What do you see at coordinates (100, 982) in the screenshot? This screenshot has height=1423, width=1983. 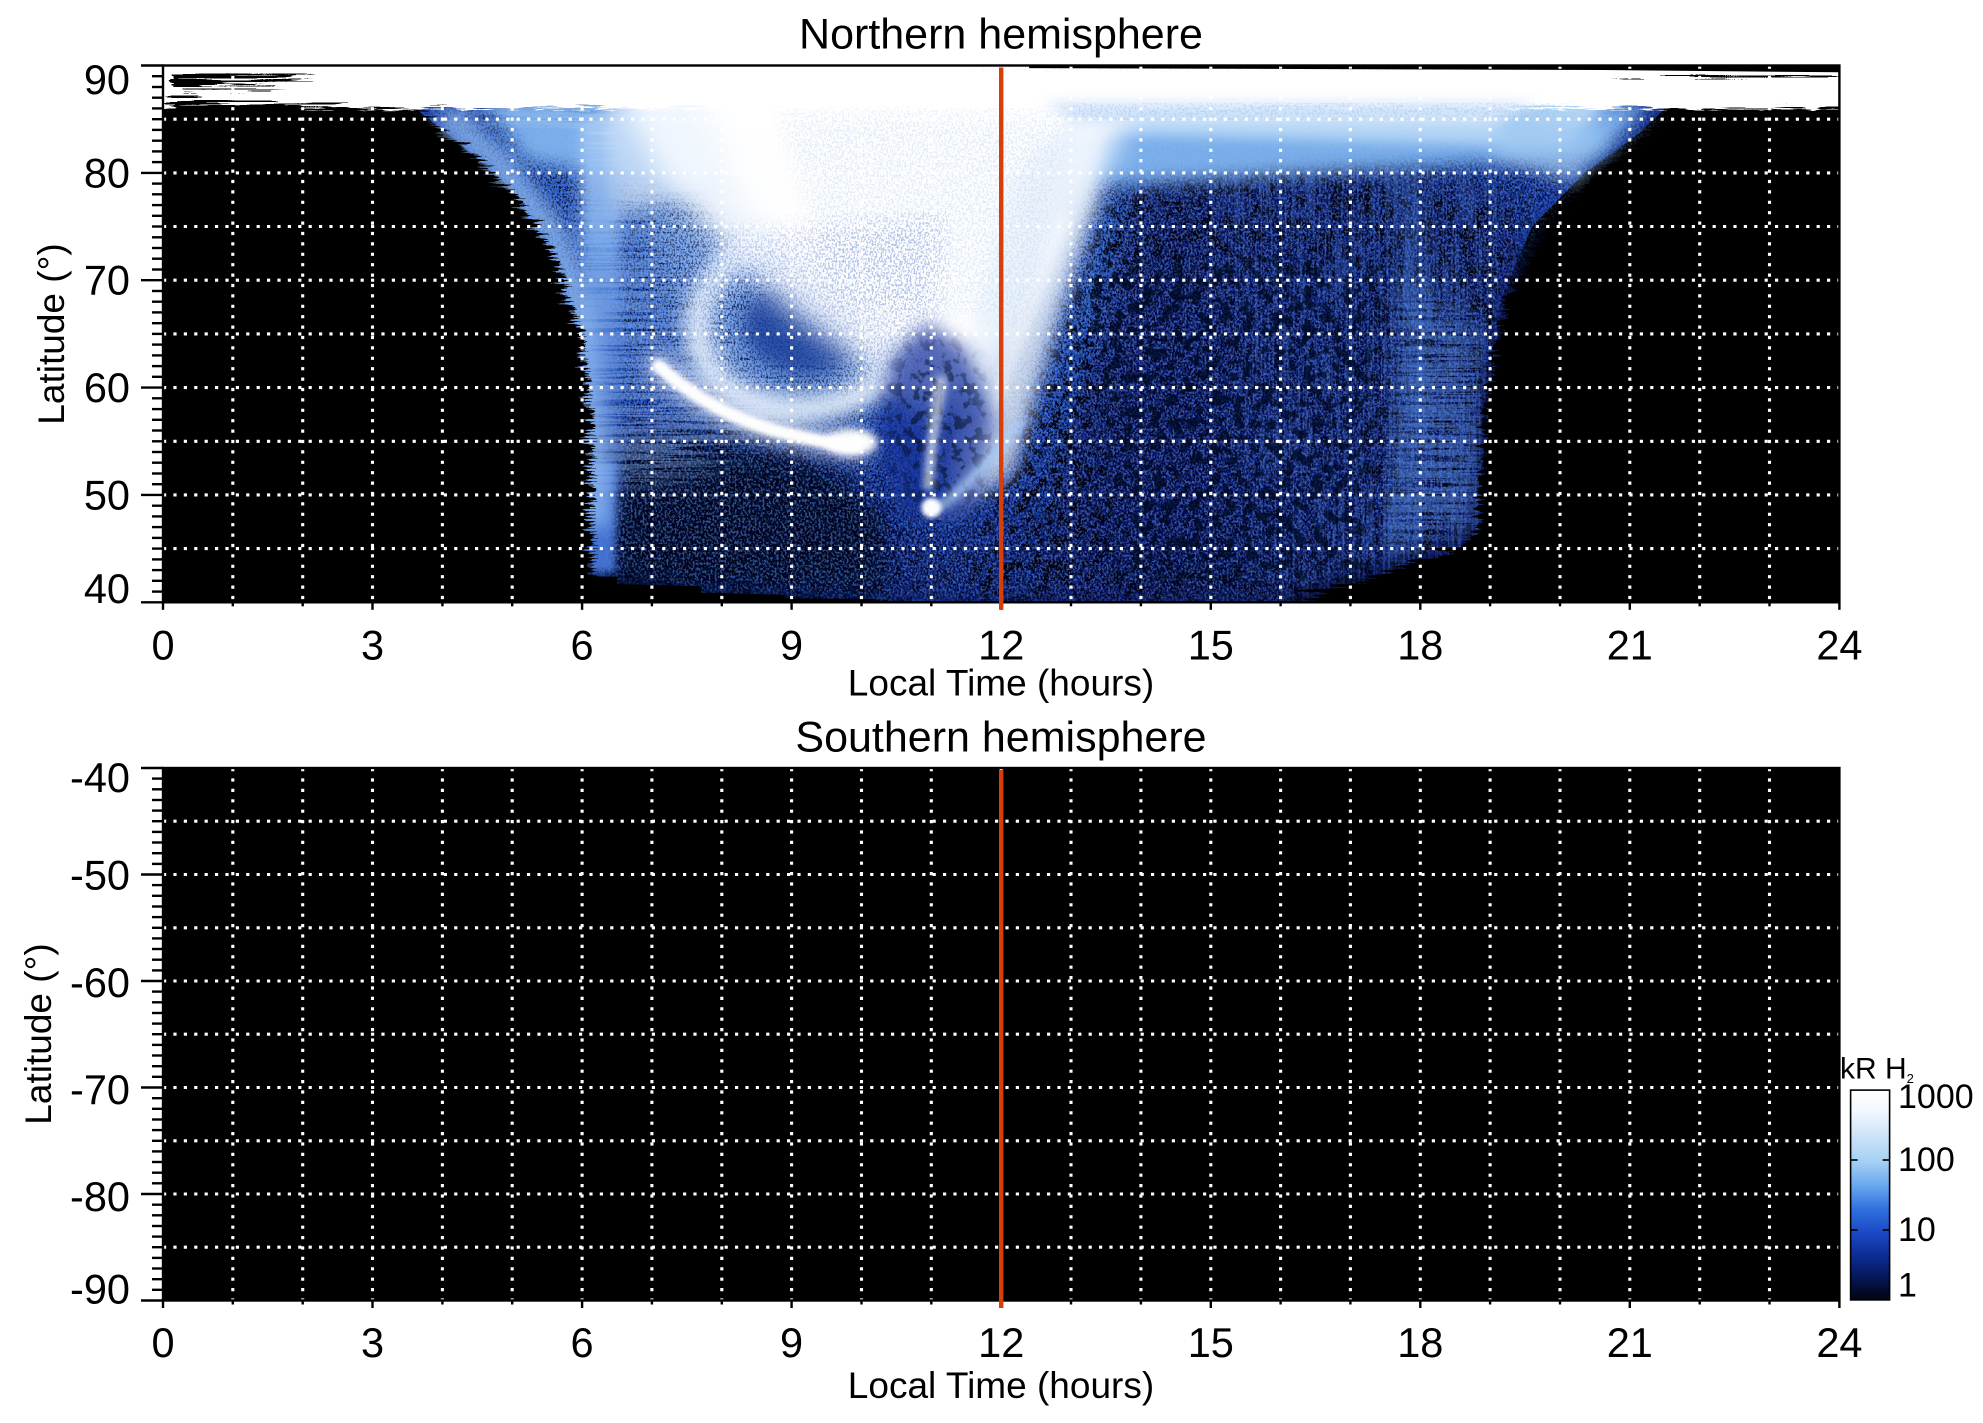 I see `svg-text: -60` at bounding box center [100, 982].